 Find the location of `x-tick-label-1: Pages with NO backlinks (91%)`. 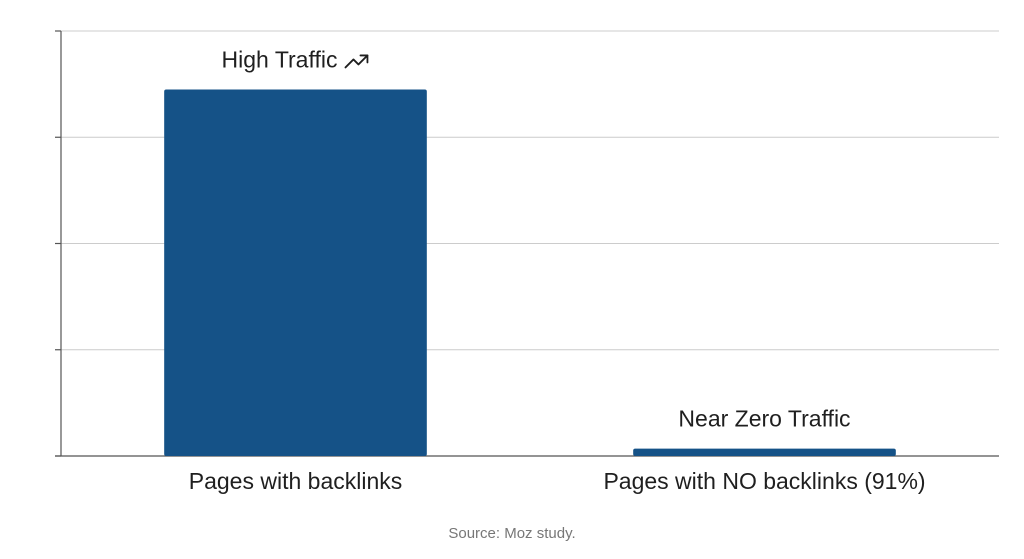

x-tick-label-1: Pages with NO backlinks (91%) is located at coordinates (764, 481).